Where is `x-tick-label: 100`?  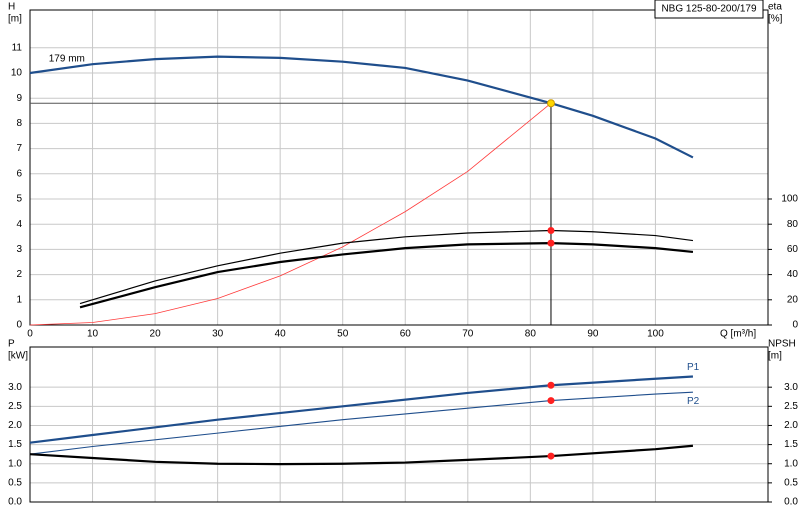
x-tick-label: 100 is located at coordinates (655, 334).